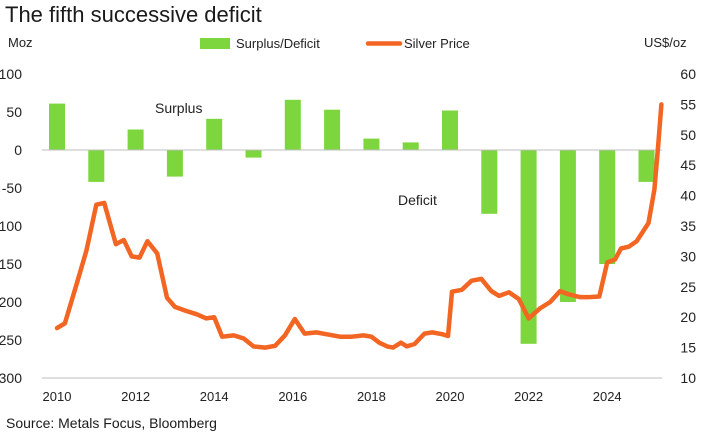 This screenshot has width=715, height=435. Describe the element at coordinates (528, 396) in the screenshot. I see `x-tick-label: 2022` at that location.